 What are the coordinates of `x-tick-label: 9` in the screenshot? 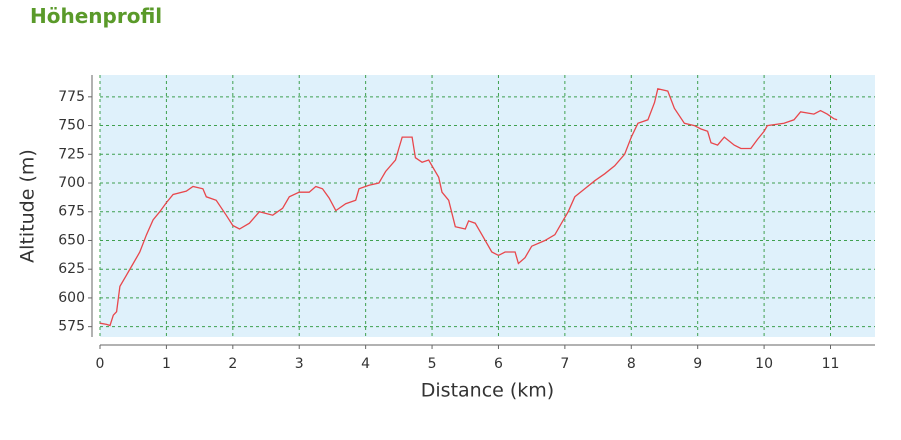 It's located at (697, 364).